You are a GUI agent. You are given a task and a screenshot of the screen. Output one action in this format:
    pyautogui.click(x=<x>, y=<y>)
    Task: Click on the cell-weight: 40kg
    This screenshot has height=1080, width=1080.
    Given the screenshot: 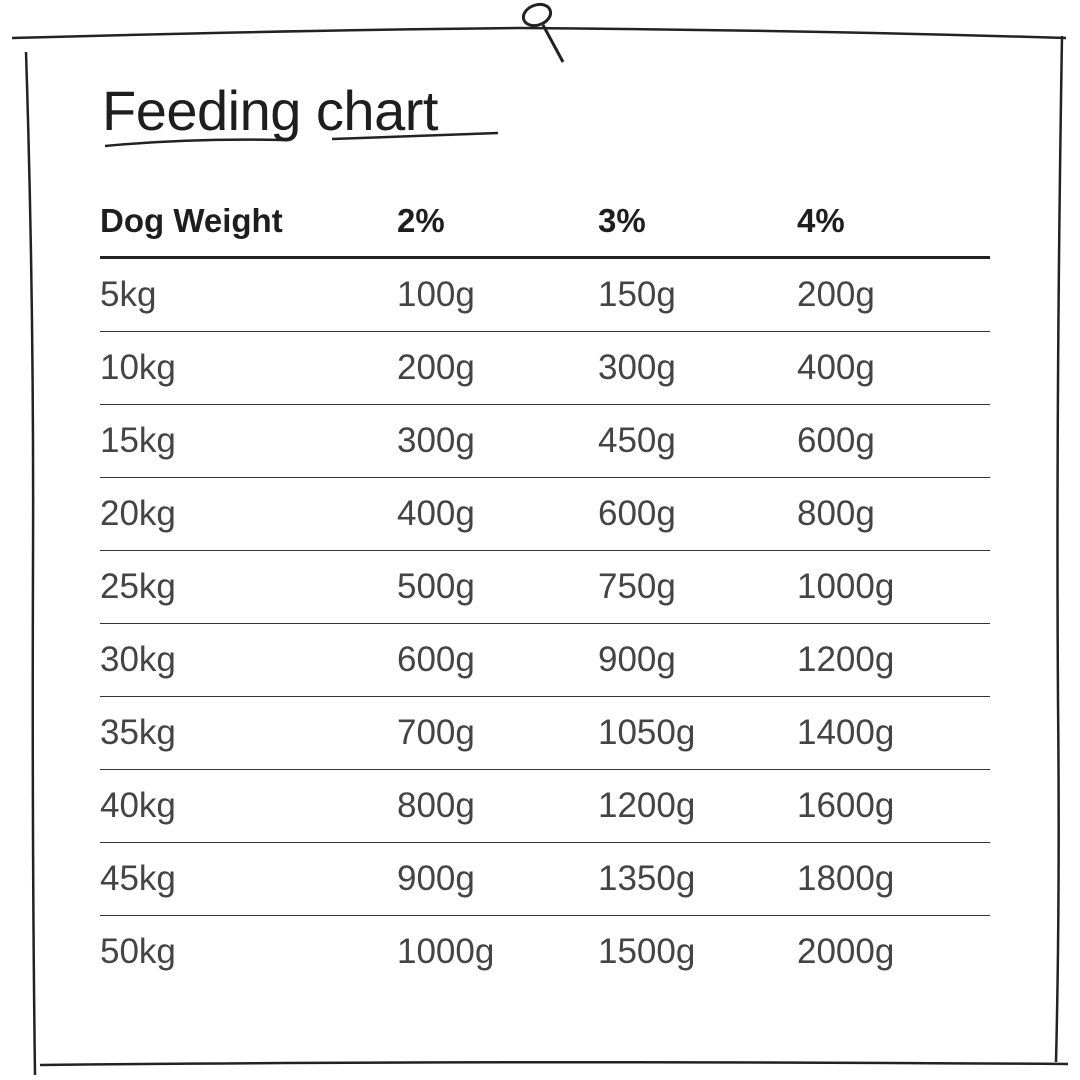 What is the action you would take?
    pyautogui.click(x=248, y=806)
    